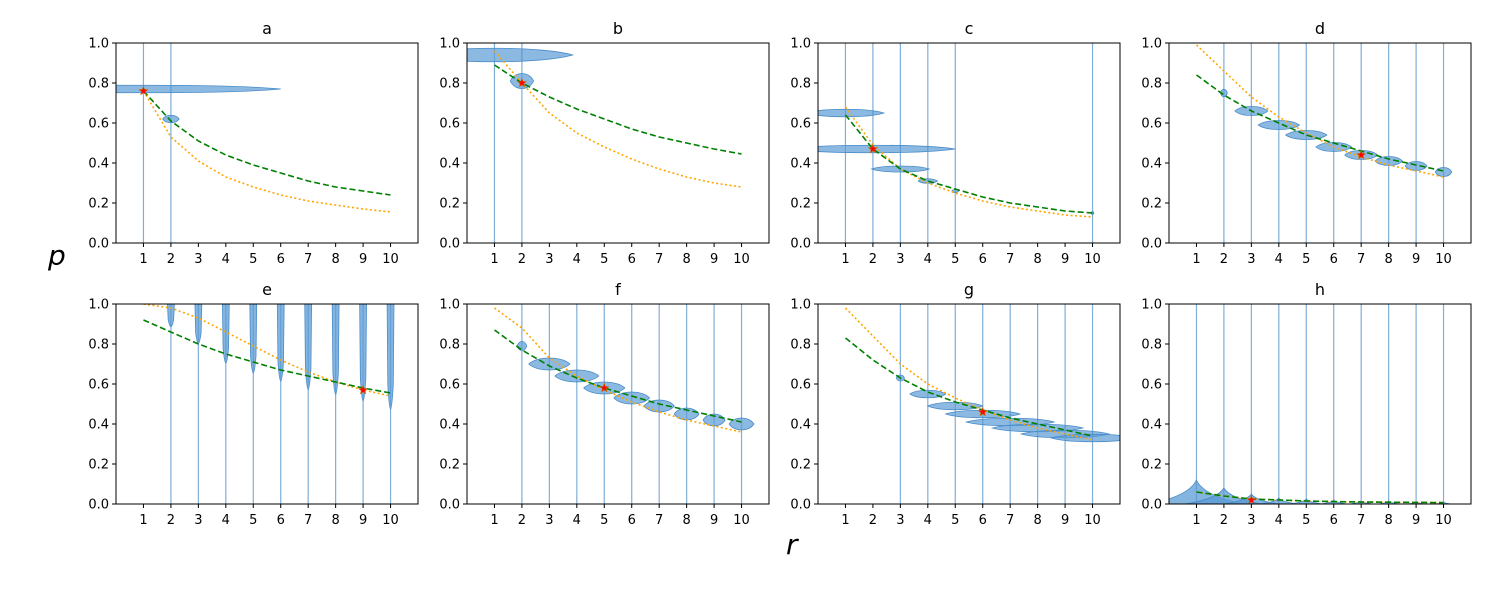 The height and width of the screenshot is (600, 1500). Describe the element at coordinates (267, 289) in the screenshot. I see `panel-title: e` at that location.